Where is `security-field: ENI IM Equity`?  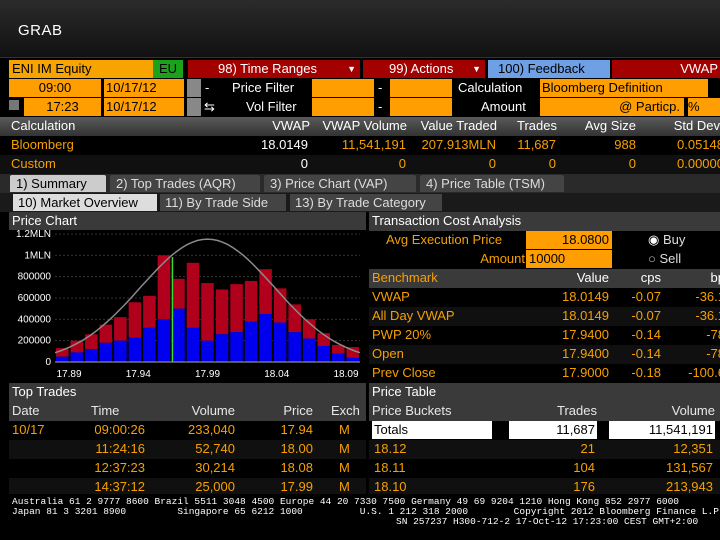 security-field: ENI IM Equity is located at coordinates (81, 69).